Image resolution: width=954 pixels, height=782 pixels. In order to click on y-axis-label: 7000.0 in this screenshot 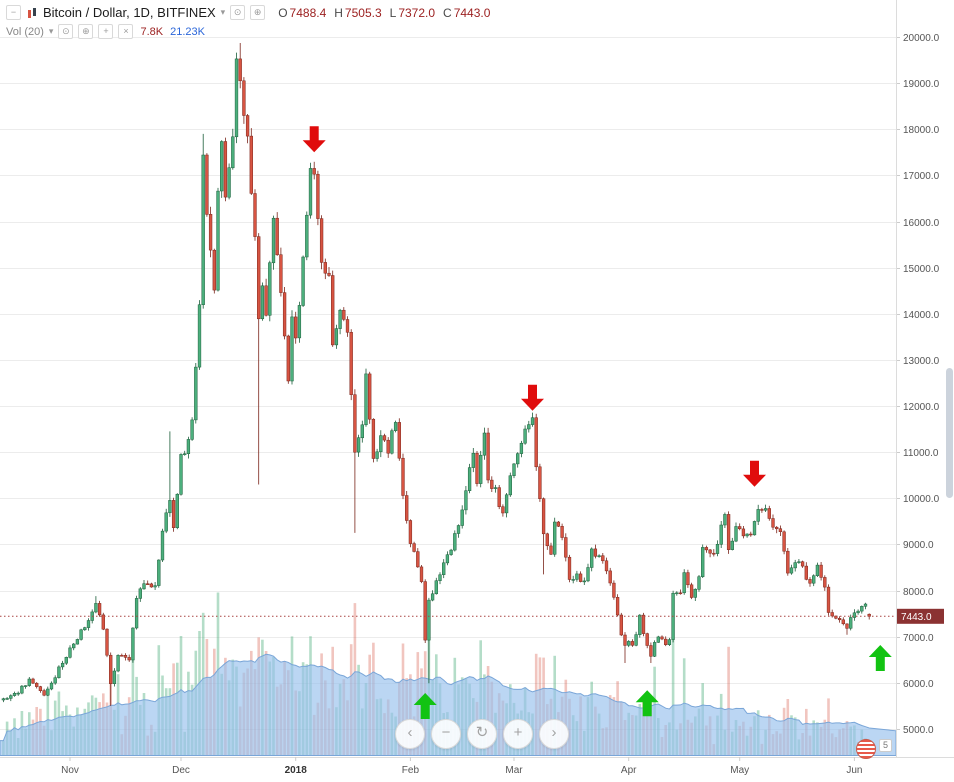, I will do `click(918, 638)`.